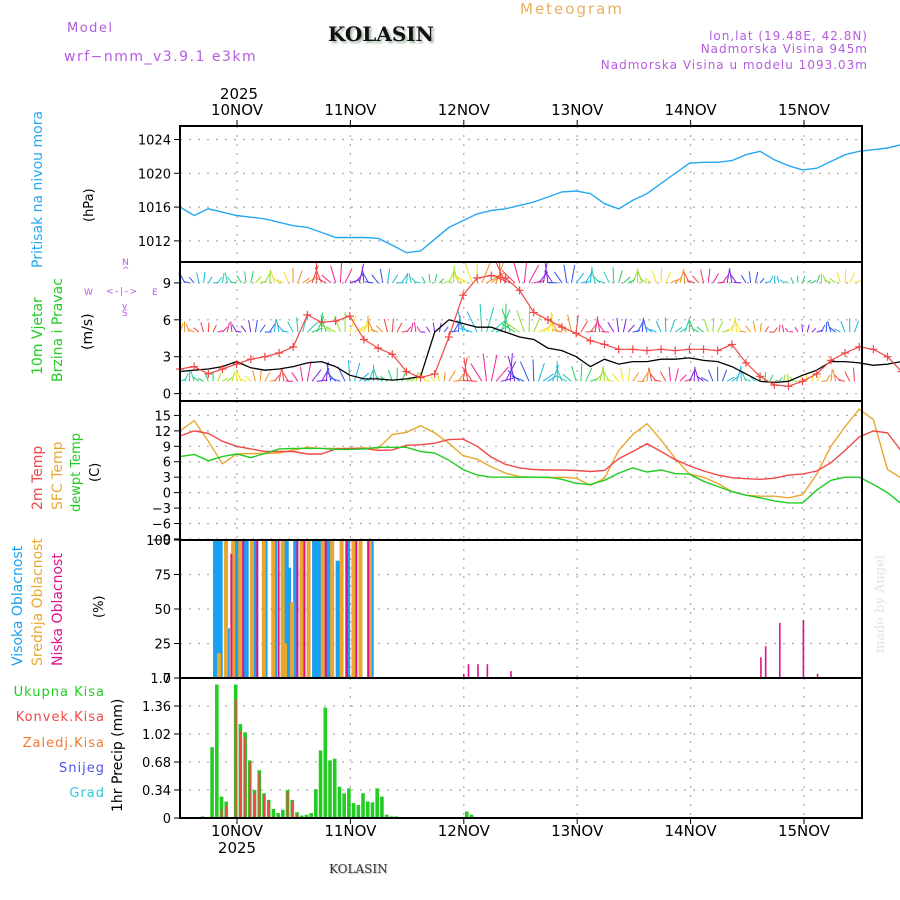 The height and width of the screenshot is (900, 900). What do you see at coordinates (464, 110) in the screenshot?
I see `top-date-label: 12NOV` at bounding box center [464, 110].